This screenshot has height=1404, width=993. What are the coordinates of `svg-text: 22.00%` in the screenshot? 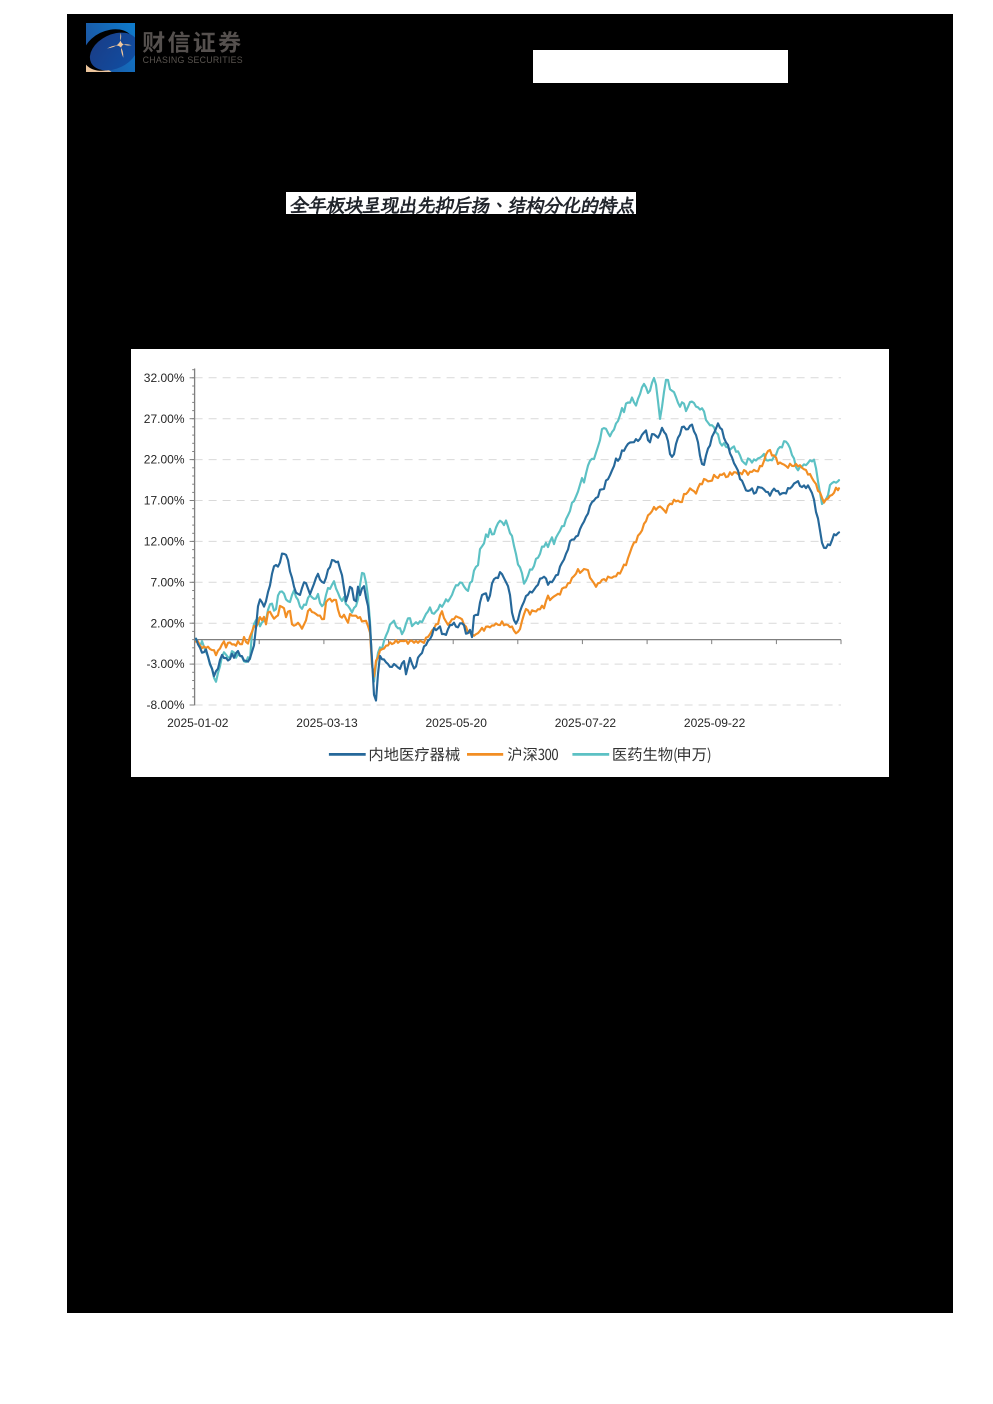 It's located at (164, 460).